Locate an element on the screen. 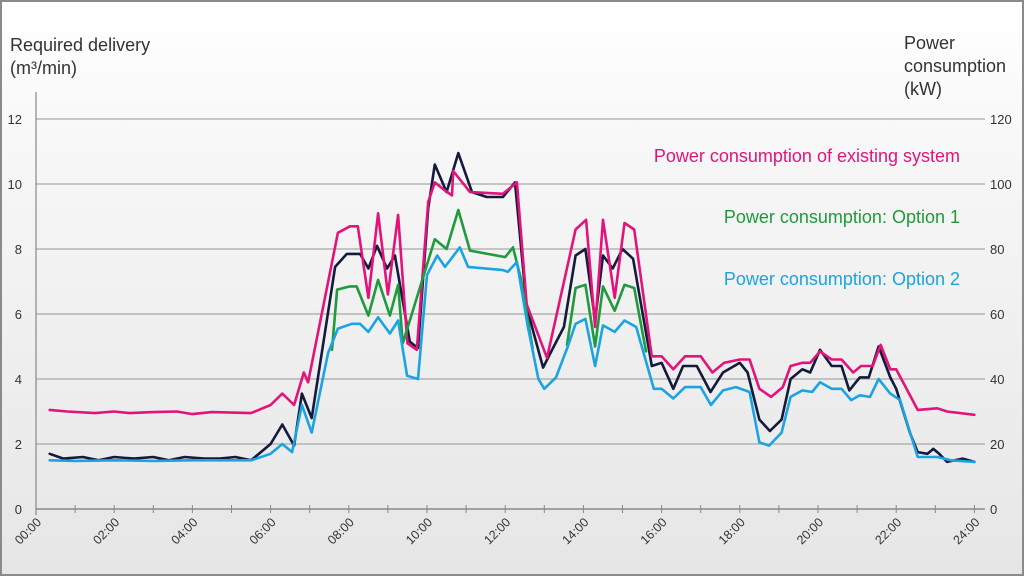  x-tick-label: 22:00 is located at coordinates (888, 531).